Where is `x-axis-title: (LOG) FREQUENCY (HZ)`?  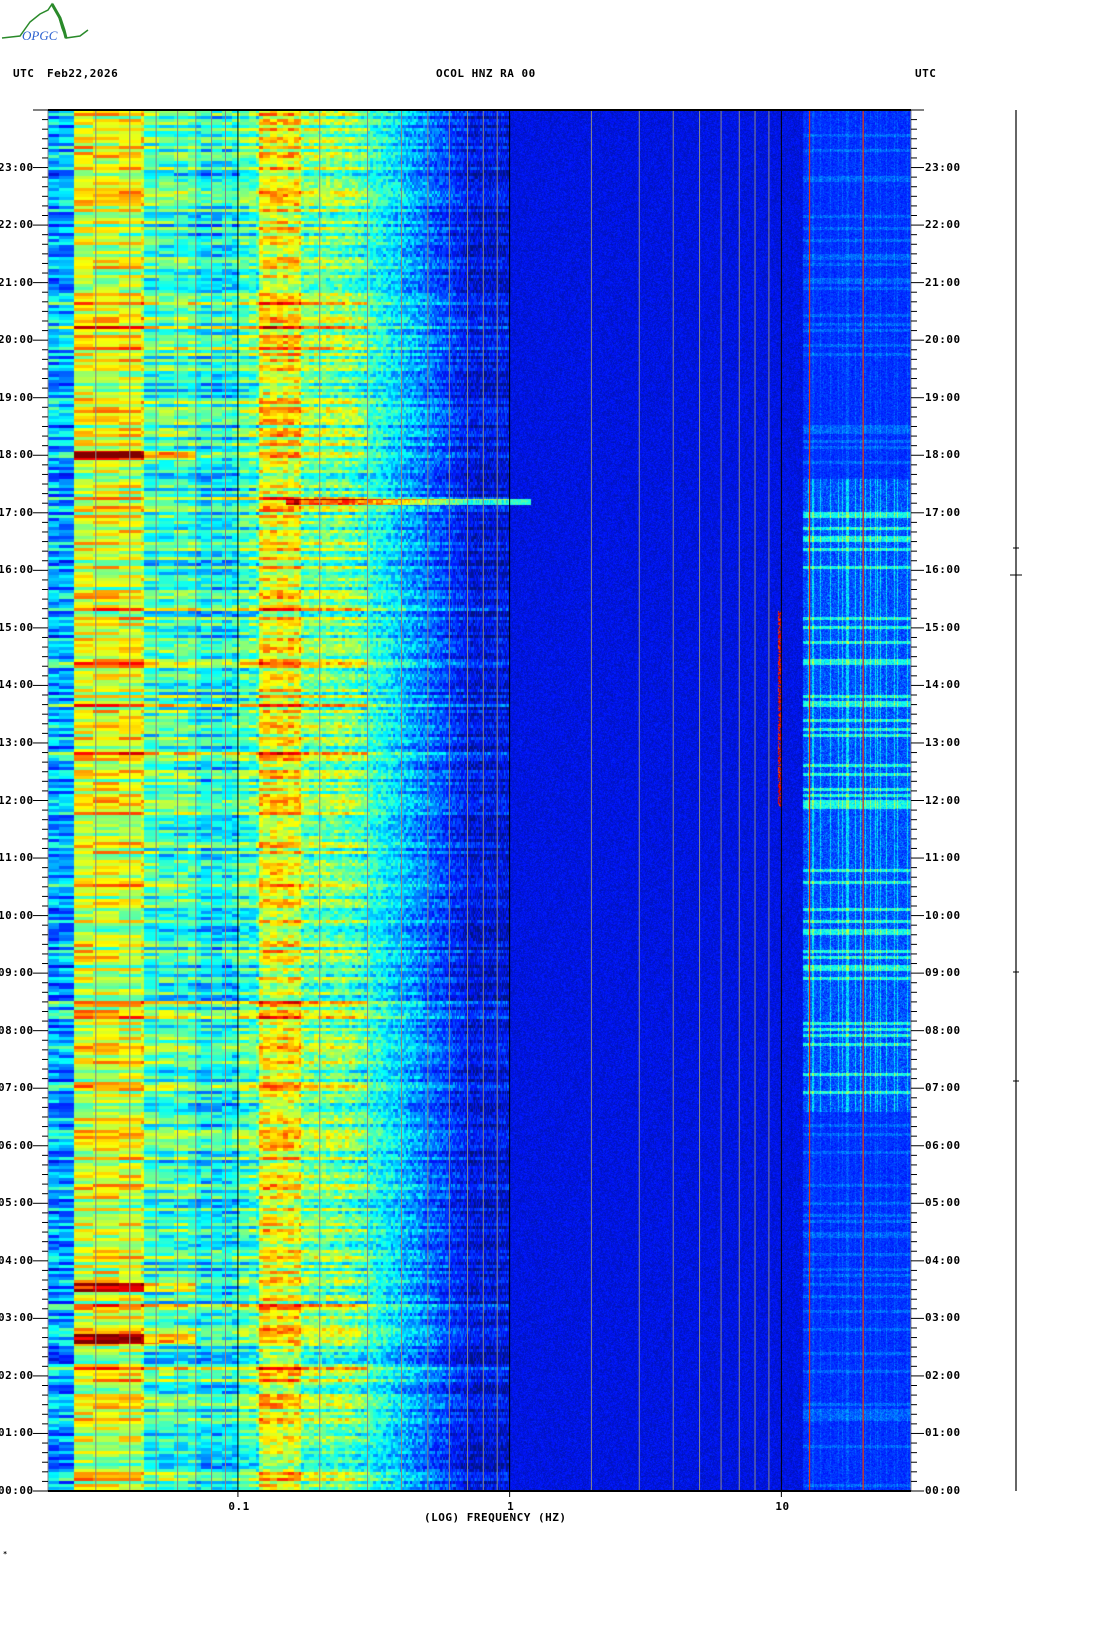
x-axis-title: (LOG) FREQUENCY (HZ) is located at coordinates (495, 1517).